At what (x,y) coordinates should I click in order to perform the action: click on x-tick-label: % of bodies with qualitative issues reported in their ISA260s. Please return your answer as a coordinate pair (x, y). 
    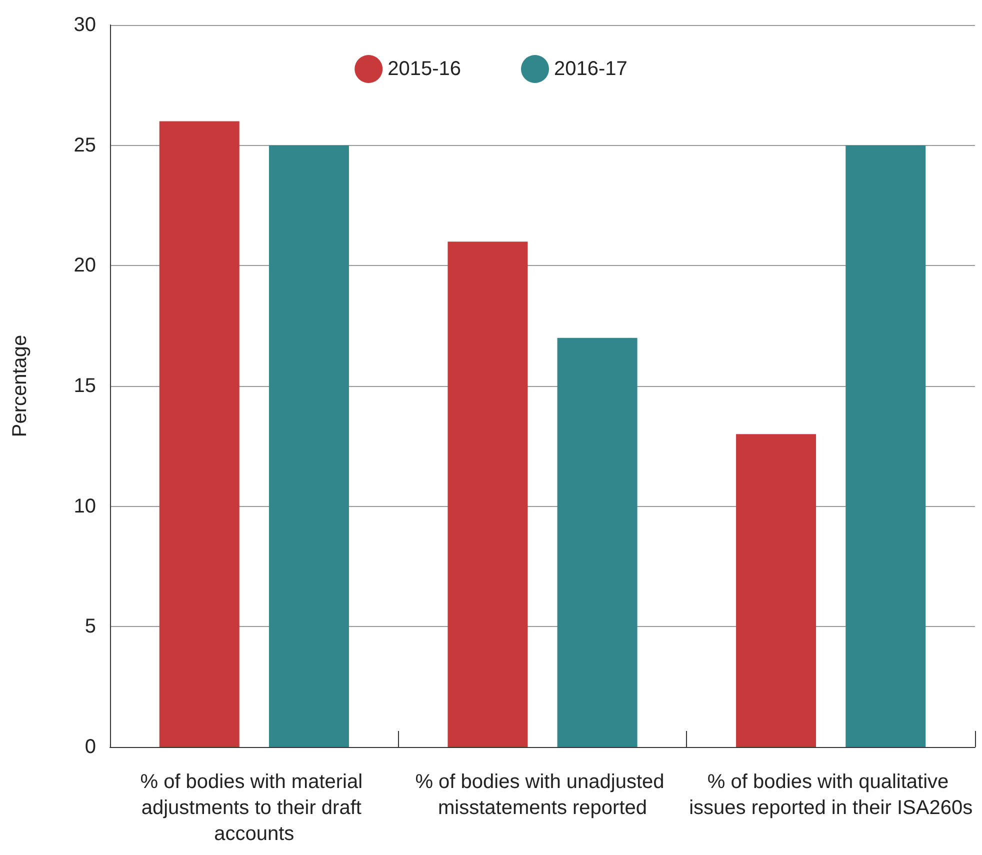
    Looking at the image, I should click on (831, 795).